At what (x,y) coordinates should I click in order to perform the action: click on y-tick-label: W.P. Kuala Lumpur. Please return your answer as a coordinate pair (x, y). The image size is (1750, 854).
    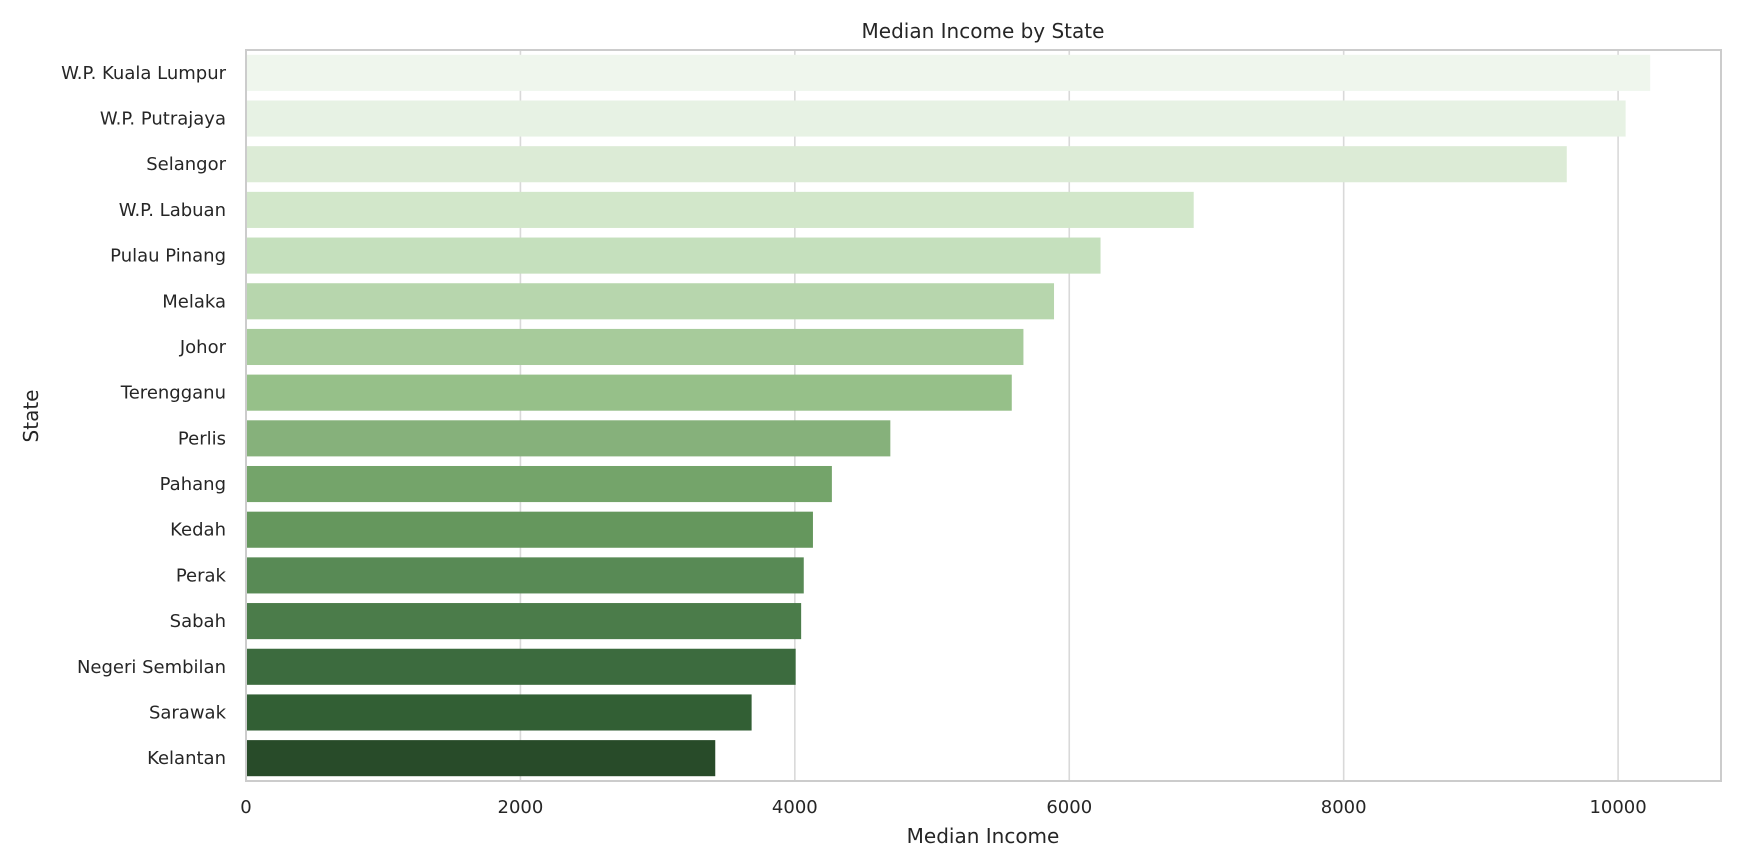
    Looking at the image, I should click on (144, 73).